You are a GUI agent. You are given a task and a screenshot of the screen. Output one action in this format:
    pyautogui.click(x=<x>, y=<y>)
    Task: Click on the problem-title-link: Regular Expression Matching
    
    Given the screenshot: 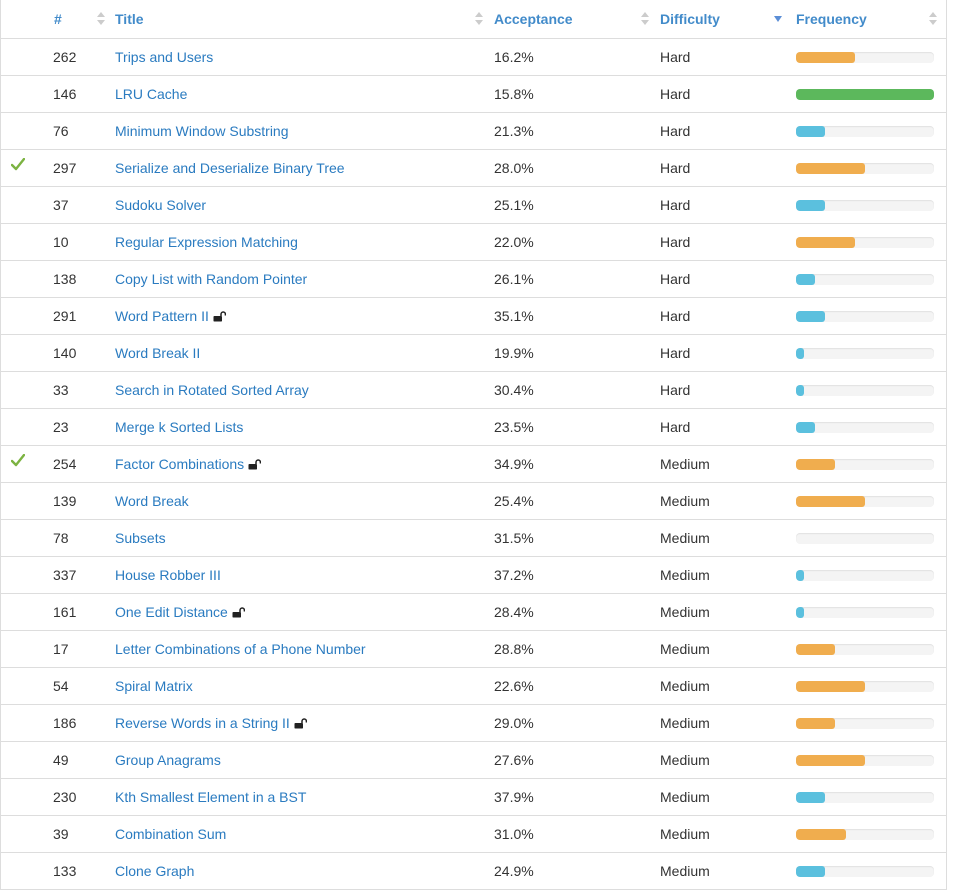 What is the action you would take?
    pyautogui.click(x=206, y=242)
    